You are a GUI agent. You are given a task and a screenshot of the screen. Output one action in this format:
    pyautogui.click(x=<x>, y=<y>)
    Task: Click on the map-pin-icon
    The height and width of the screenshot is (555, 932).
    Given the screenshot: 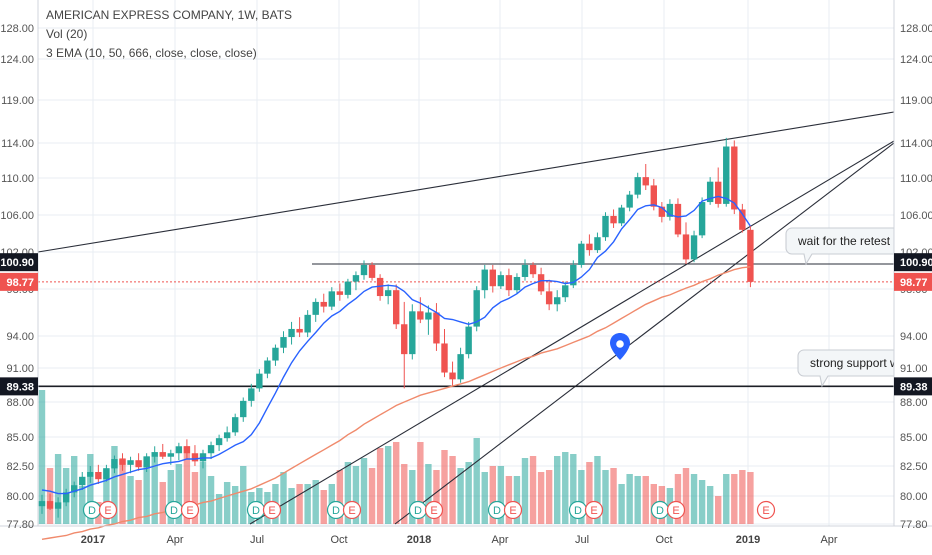 What is the action you would take?
    pyautogui.click(x=620, y=346)
    